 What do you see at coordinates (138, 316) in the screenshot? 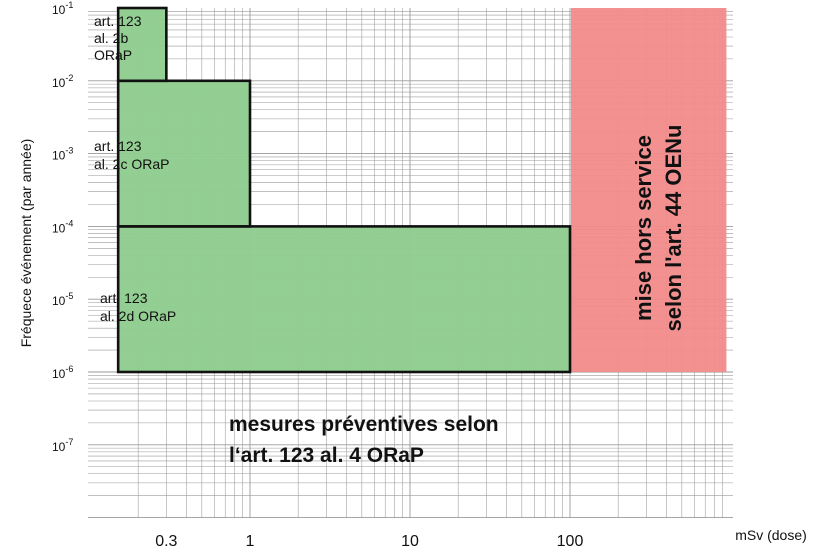
I see `region-label-art2d: al. 2d ORaP` at bounding box center [138, 316].